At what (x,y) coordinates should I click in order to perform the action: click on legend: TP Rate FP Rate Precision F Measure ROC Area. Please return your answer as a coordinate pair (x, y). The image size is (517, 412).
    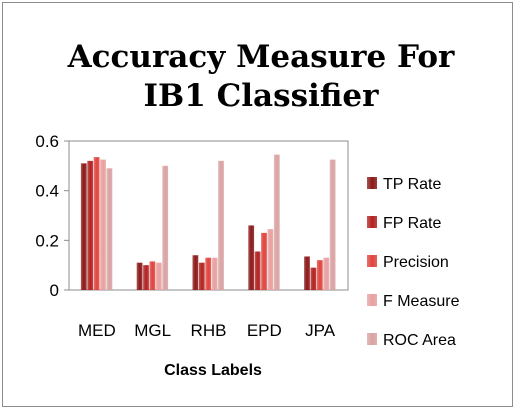
    Looking at the image, I should click on (413, 262).